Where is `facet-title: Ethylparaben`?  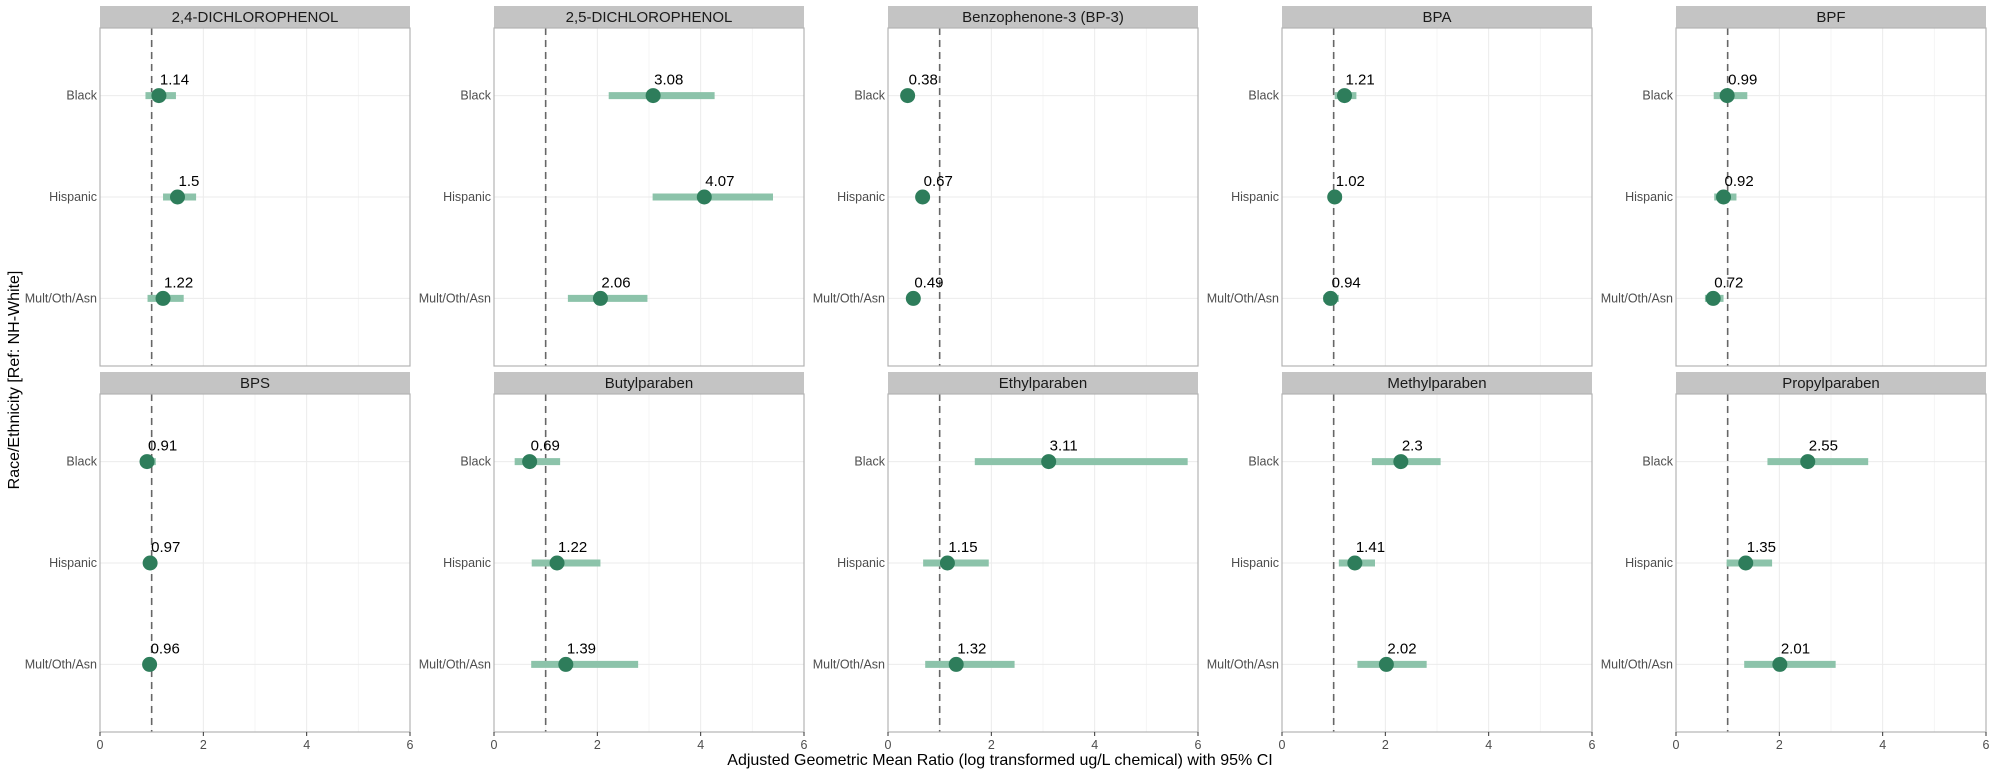 facet-title: Ethylparaben is located at coordinates (1043, 383).